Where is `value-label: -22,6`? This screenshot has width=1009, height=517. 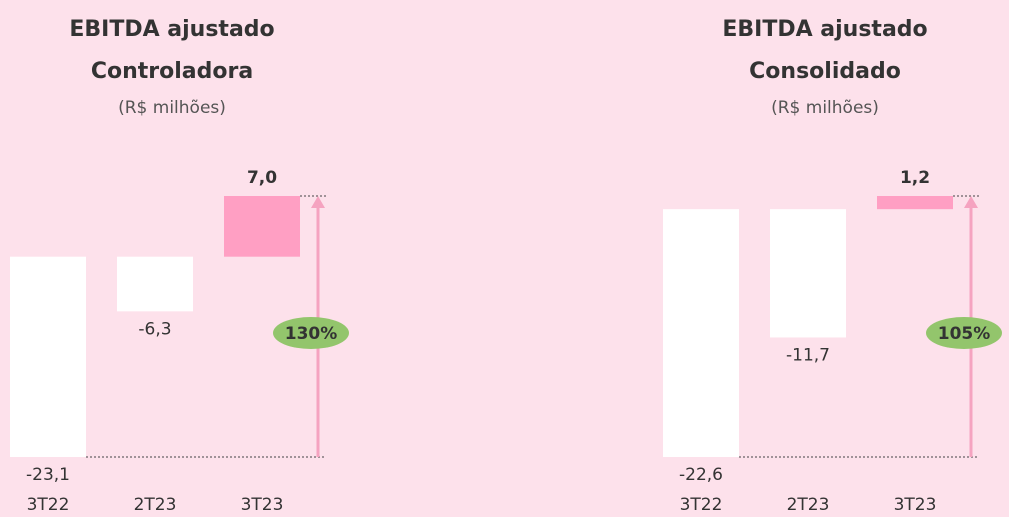
value-label: -22,6 is located at coordinates (701, 475).